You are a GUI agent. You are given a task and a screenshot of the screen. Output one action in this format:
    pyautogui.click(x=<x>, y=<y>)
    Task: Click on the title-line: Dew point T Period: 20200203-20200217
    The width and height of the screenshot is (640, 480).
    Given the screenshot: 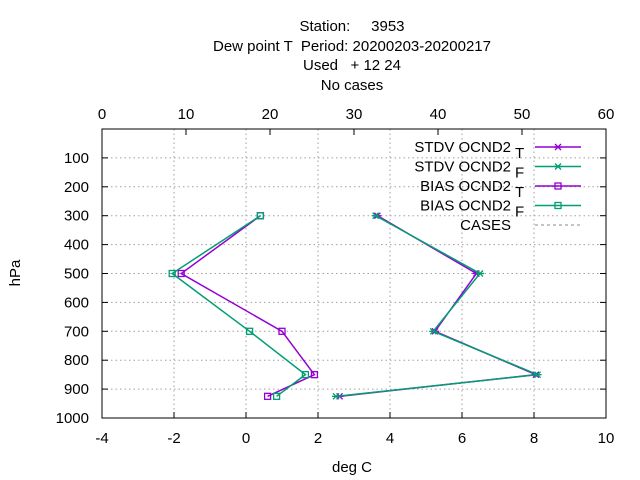 What is the action you would take?
    pyautogui.click(x=352, y=46)
    